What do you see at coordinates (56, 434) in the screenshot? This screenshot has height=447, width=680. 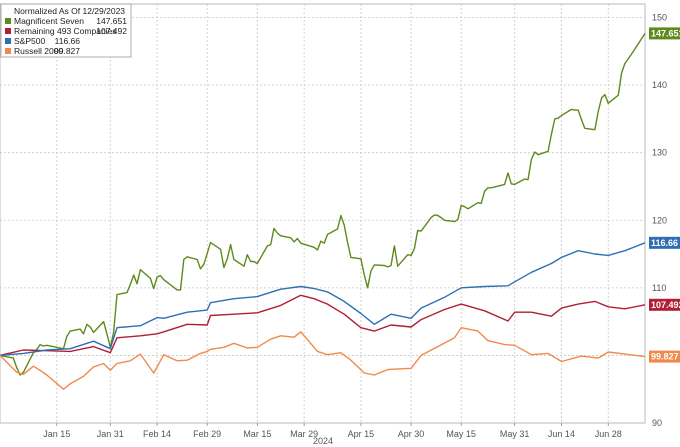 I see `x-tick-label: Jan 15` at bounding box center [56, 434].